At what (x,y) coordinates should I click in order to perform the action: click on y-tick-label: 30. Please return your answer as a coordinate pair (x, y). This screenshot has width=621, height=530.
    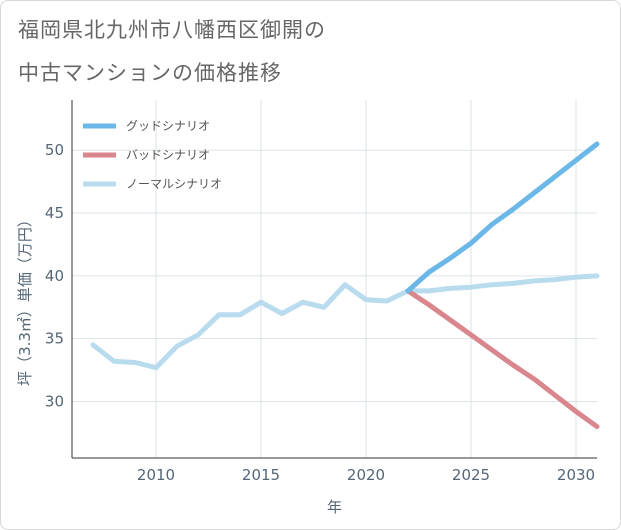
    Looking at the image, I should click on (54, 401).